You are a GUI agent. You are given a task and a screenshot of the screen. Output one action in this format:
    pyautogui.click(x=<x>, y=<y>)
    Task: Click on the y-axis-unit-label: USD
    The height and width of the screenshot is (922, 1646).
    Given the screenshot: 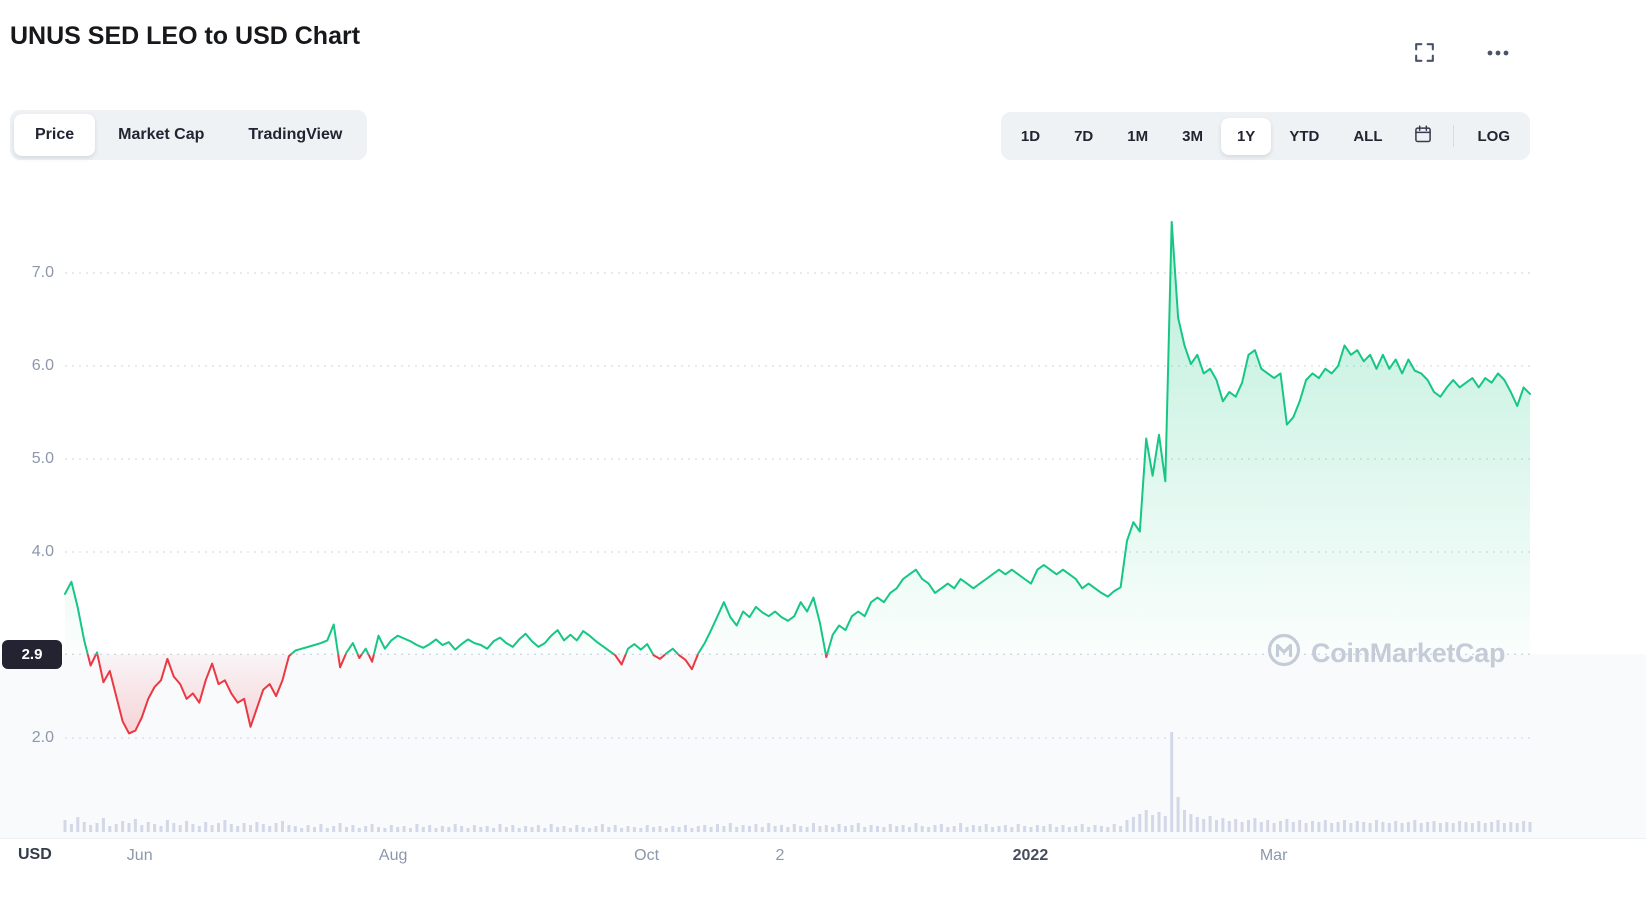 What is the action you would take?
    pyautogui.click(x=35, y=854)
    